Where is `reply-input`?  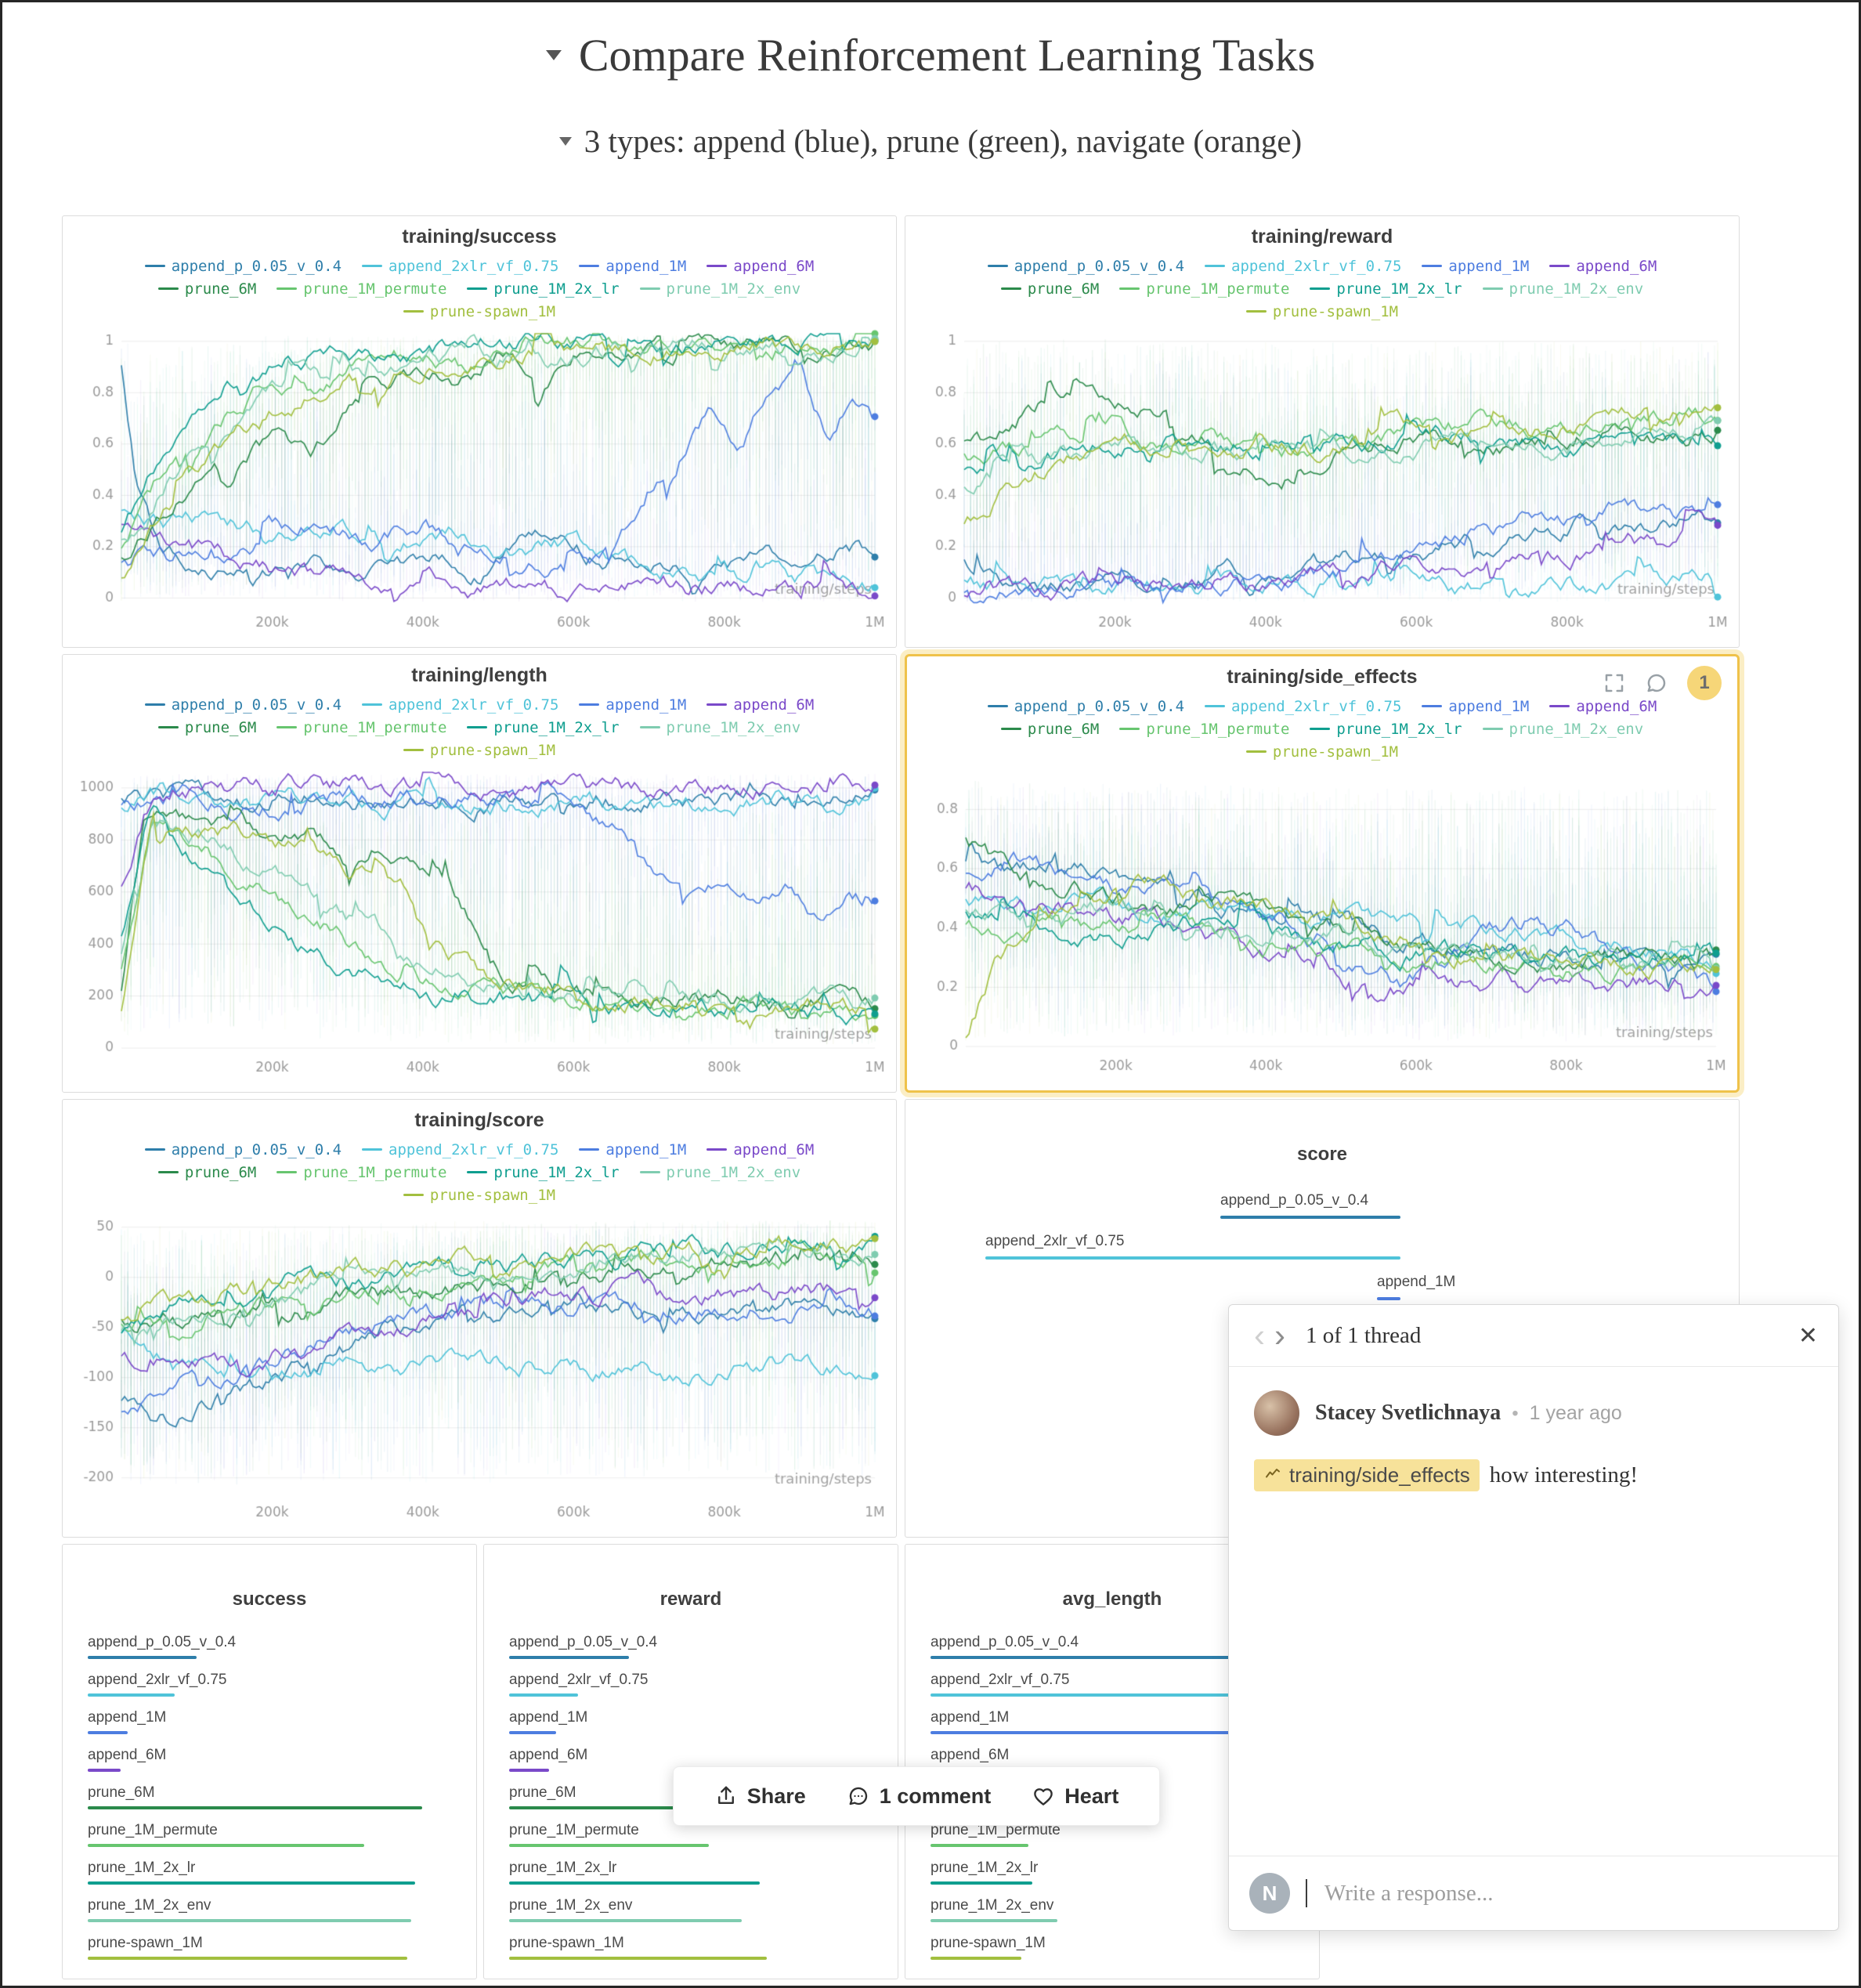
reply-input is located at coordinates (1570, 1893).